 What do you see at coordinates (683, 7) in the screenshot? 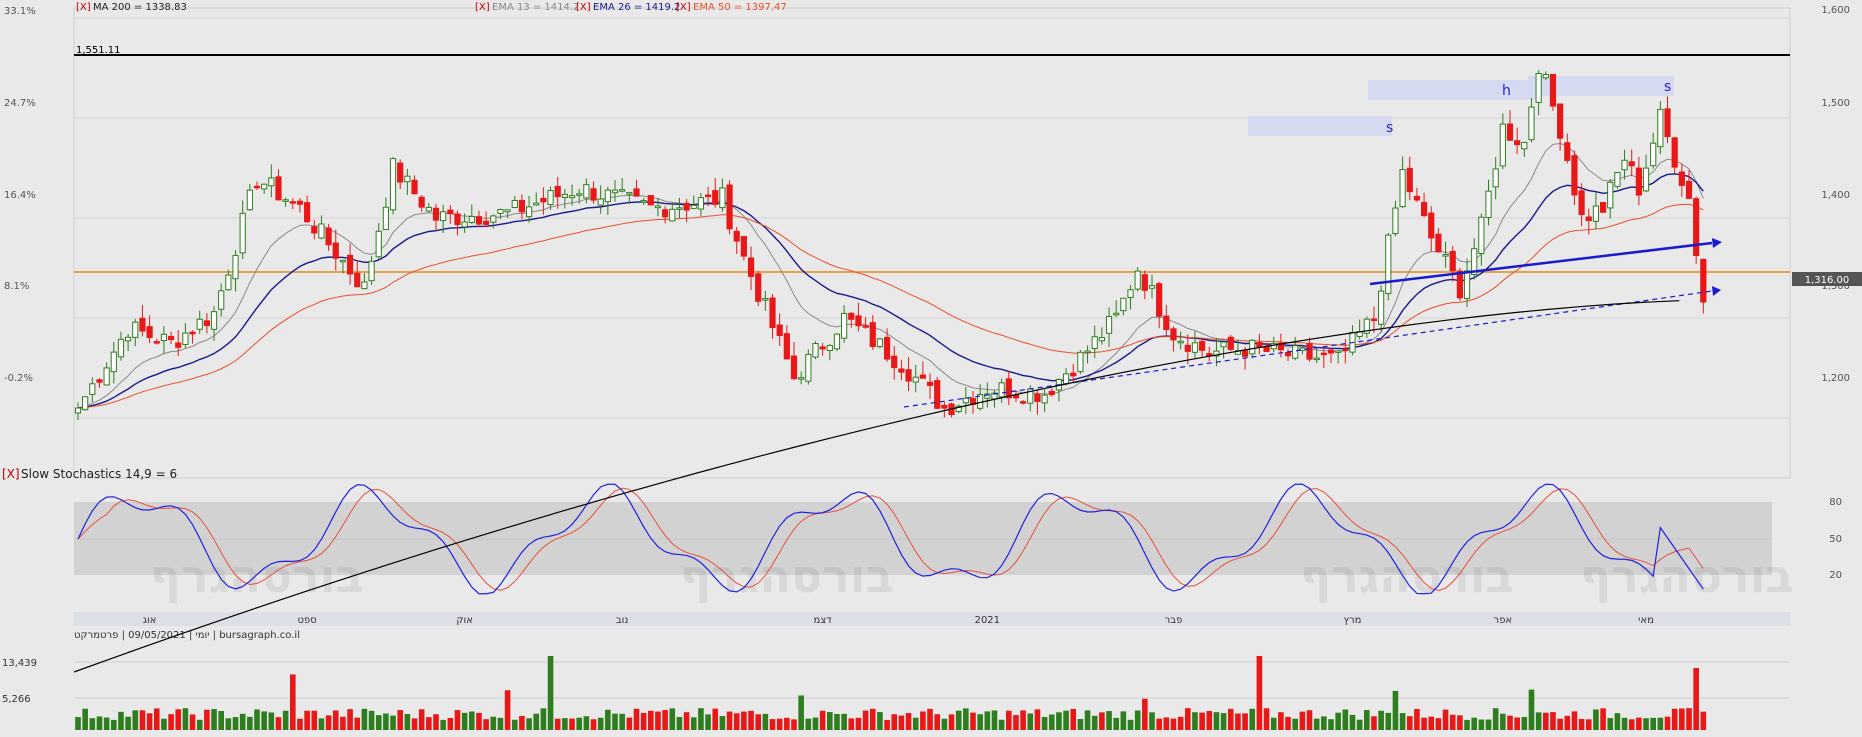
I see `legend-ema50-close: [X]` at bounding box center [683, 7].